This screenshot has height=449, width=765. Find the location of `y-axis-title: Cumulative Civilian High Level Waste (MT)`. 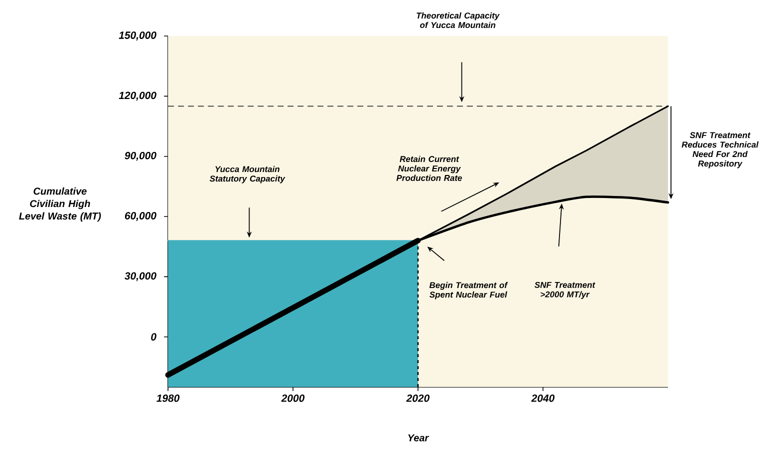

y-axis-title: Cumulative Civilian High Level Waste (MT) is located at coordinates (60, 204).